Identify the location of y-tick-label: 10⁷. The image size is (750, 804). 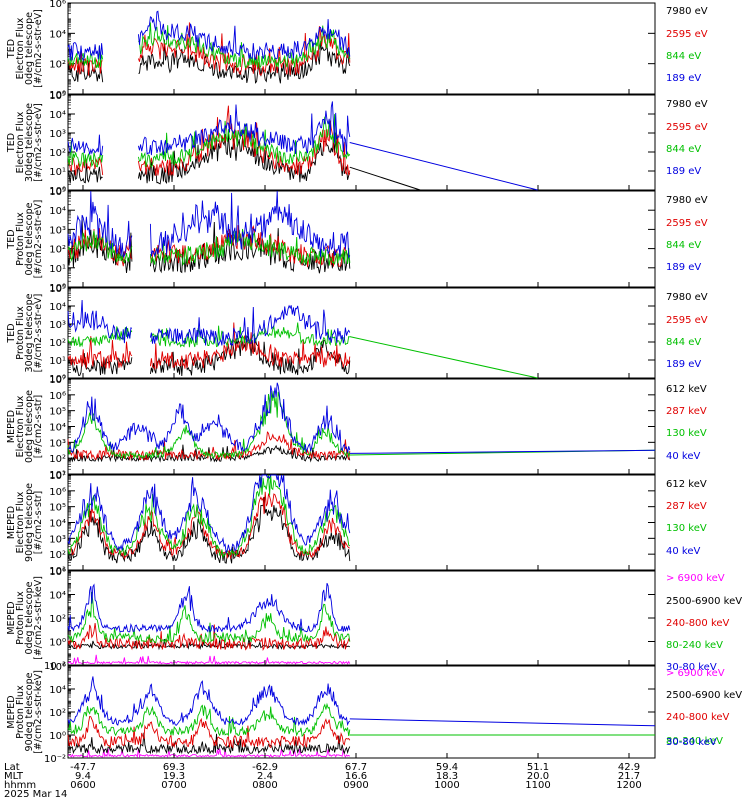
(57, 380).